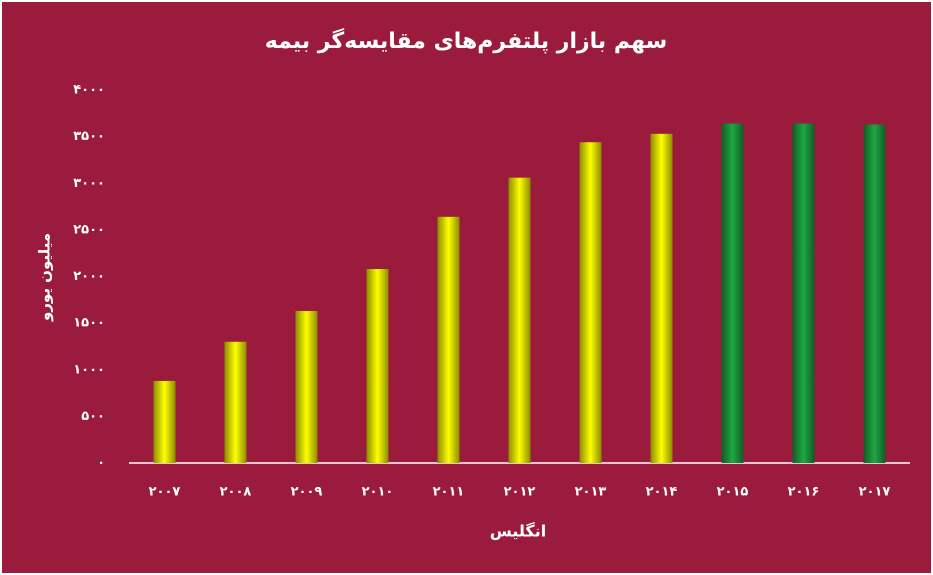 The width and height of the screenshot is (933, 575). What do you see at coordinates (89, 276) in the screenshot?
I see `y-tick-label: ۲۰۰۰` at bounding box center [89, 276].